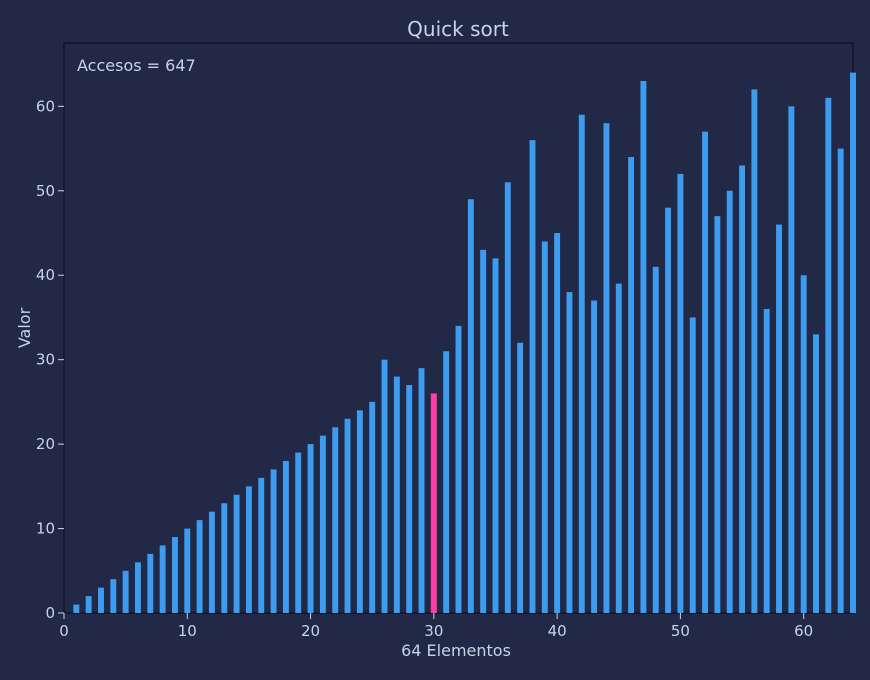 Image resolution: width=870 pixels, height=680 pixels. I want to click on x-tick-label: 30, so click(433, 631).